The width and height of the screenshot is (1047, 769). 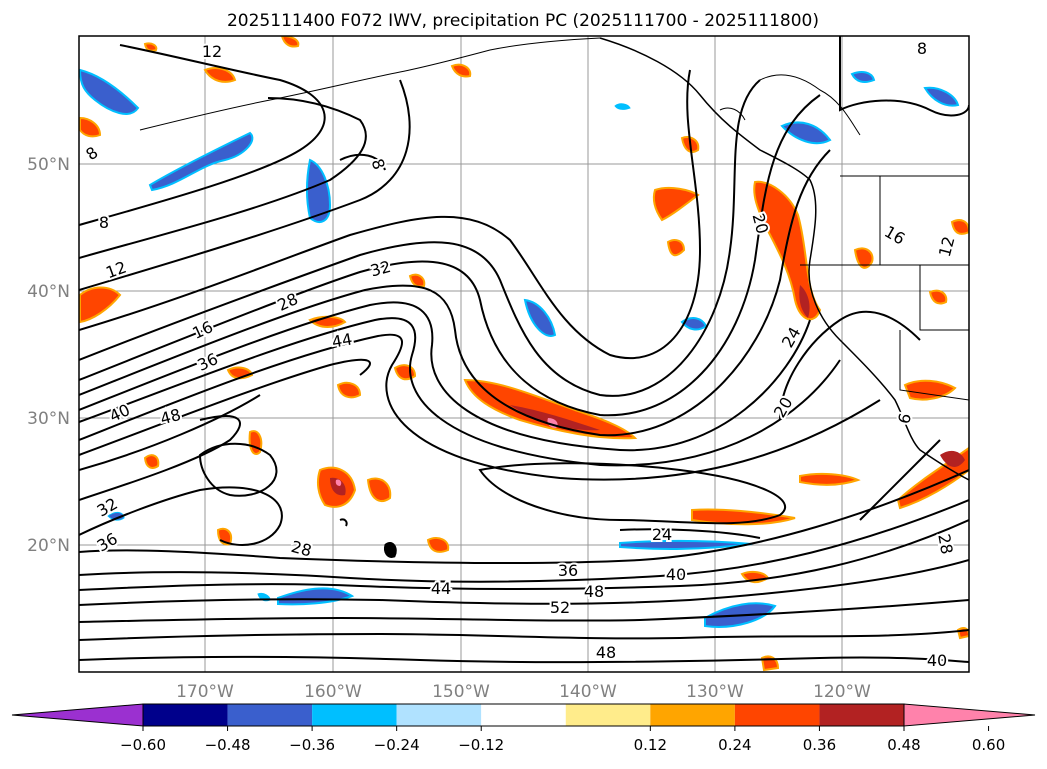 I want to click on colorbar-tick-label: −0.36, so click(x=312, y=745).